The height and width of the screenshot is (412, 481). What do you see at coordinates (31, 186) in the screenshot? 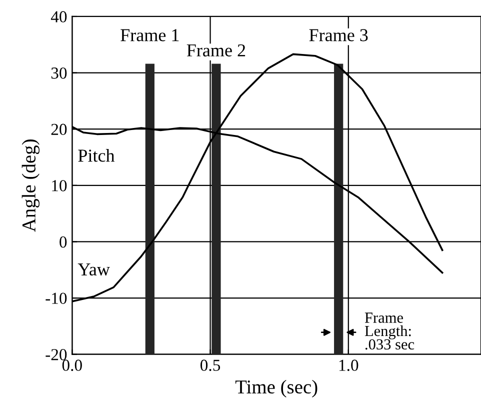
I see `y-axis-title: Angle (deg)` at bounding box center [31, 186].